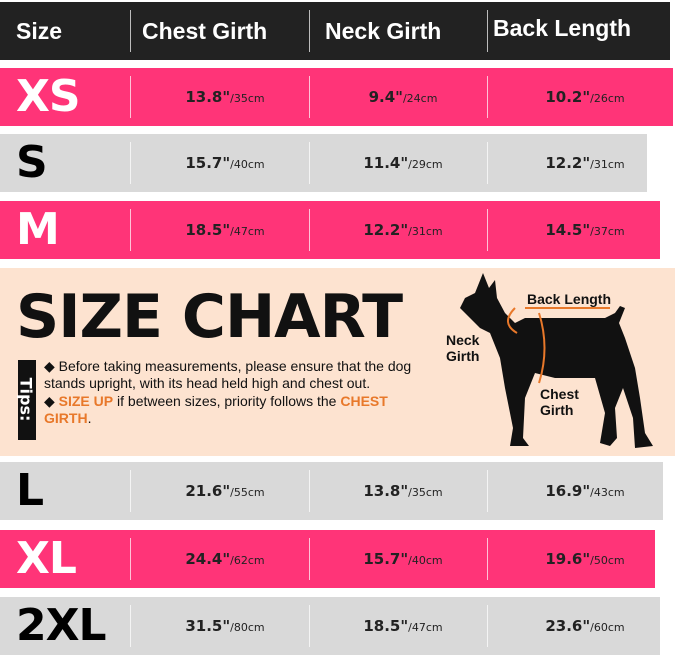 The height and width of the screenshot is (657, 679). What do you see at coordinates (331, 491) in the screenshot?
I see `size-row-l: L 21.6"/55cm 13.8"/35cm 16.9"/43cm` at bounding box center [331, 491].